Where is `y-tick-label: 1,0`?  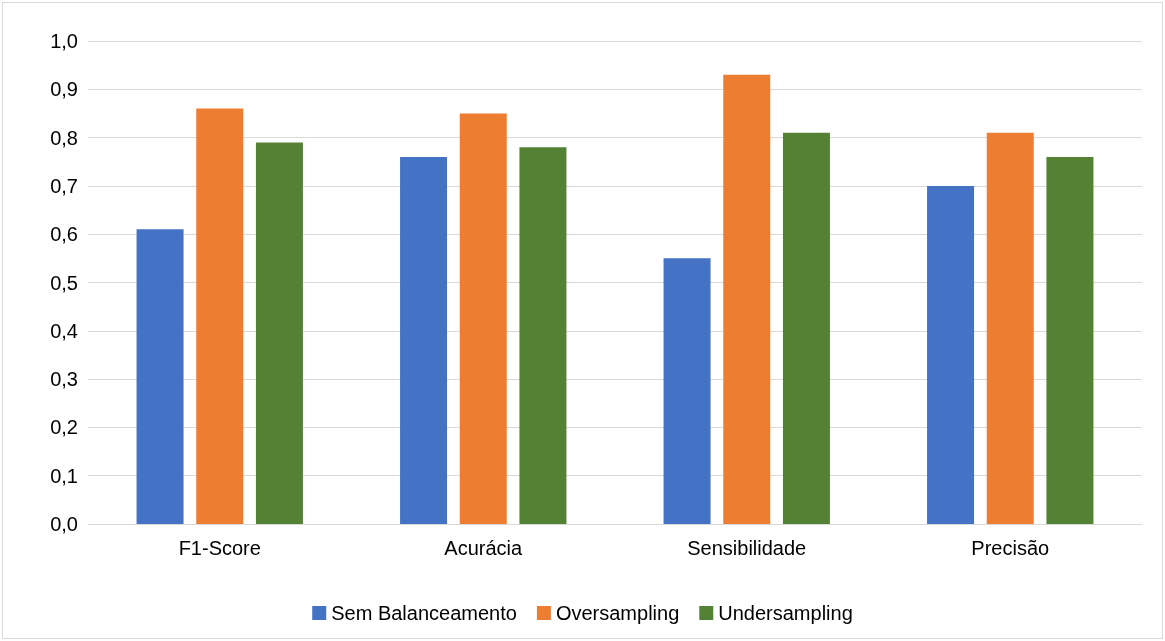 y-tick-label: 1,0 is located at coordinates (64, 41).